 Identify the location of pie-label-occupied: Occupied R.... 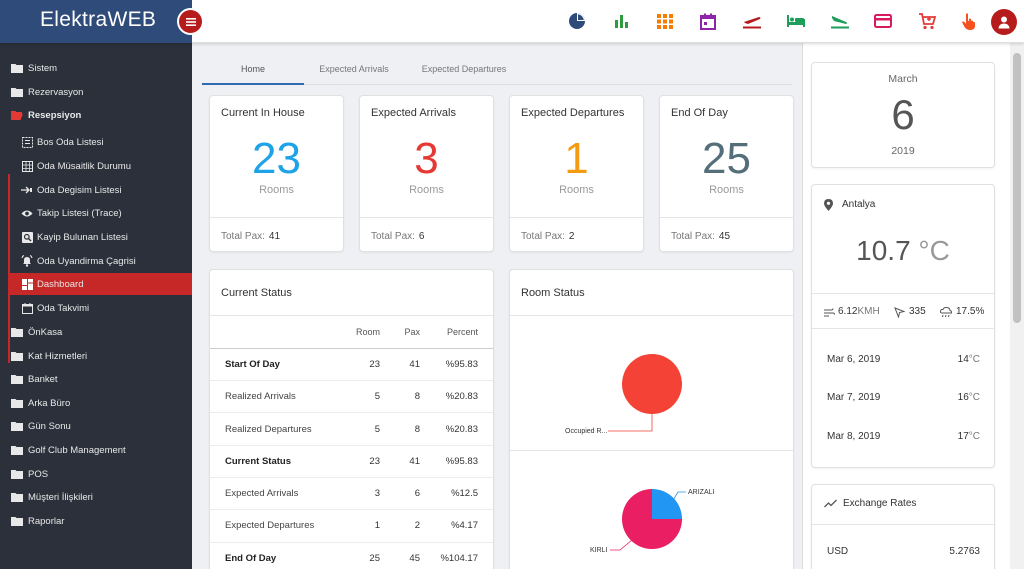
(586, 431).